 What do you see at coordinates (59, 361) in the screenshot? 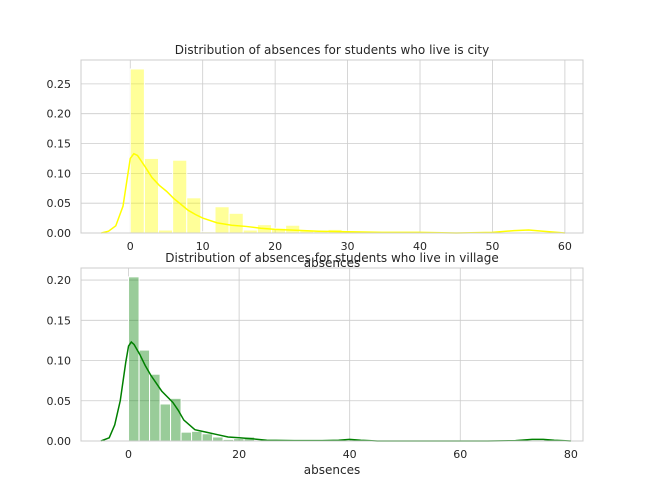
I see `village-y-tick-label: 0.10` at bounding box center [59, 361].